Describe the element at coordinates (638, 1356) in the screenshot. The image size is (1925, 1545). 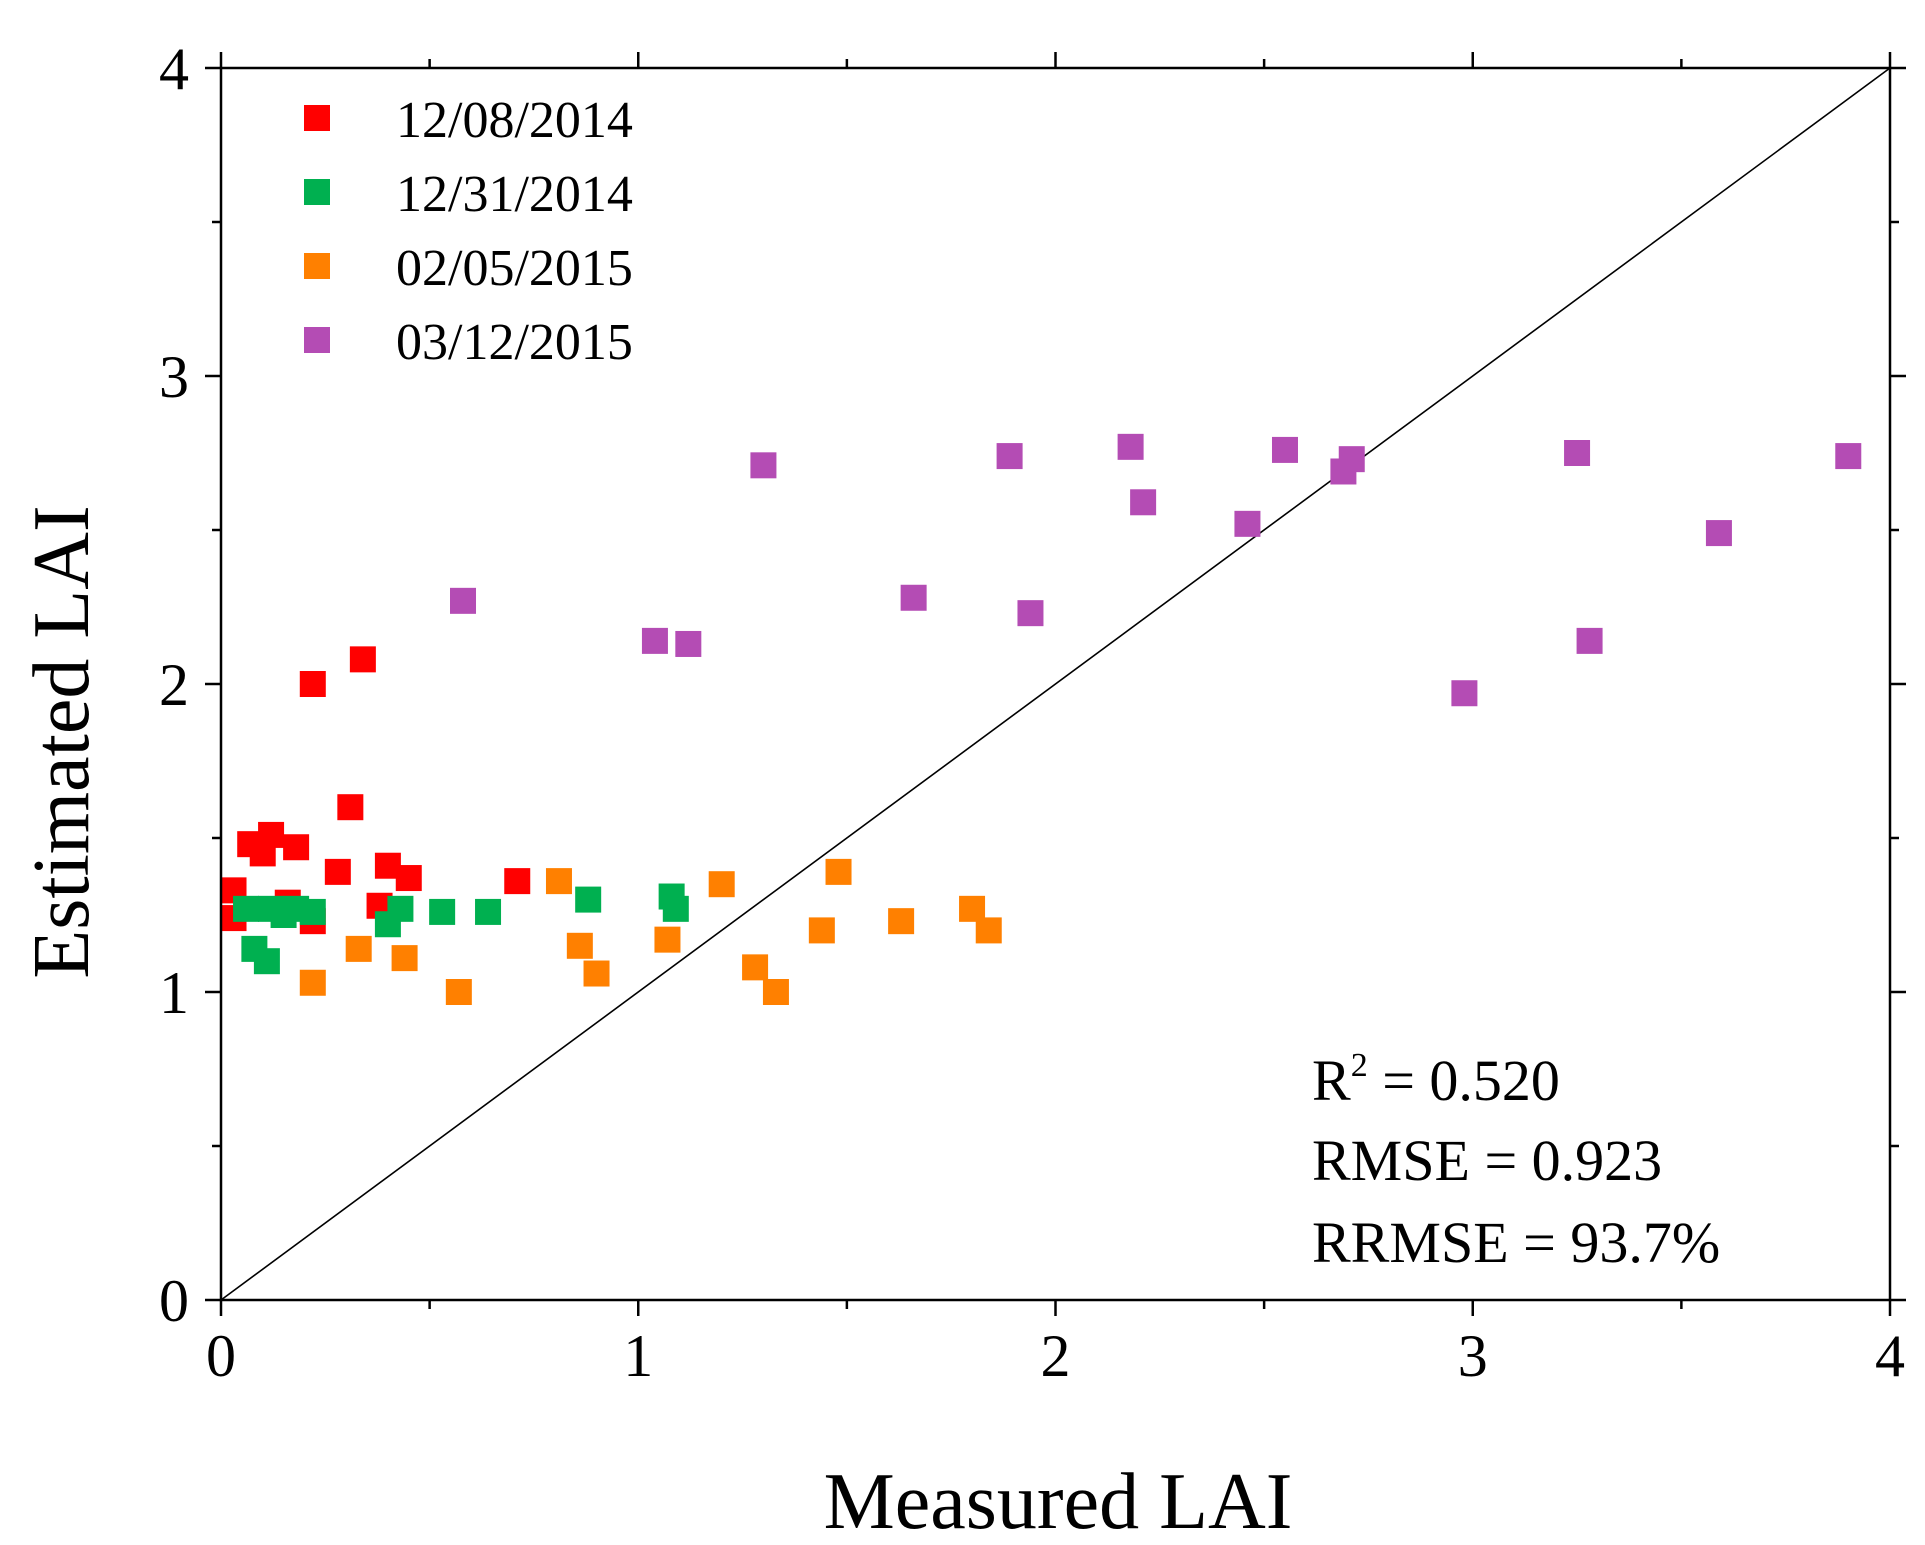
I see `x-tick-label-1: 1` at that location.